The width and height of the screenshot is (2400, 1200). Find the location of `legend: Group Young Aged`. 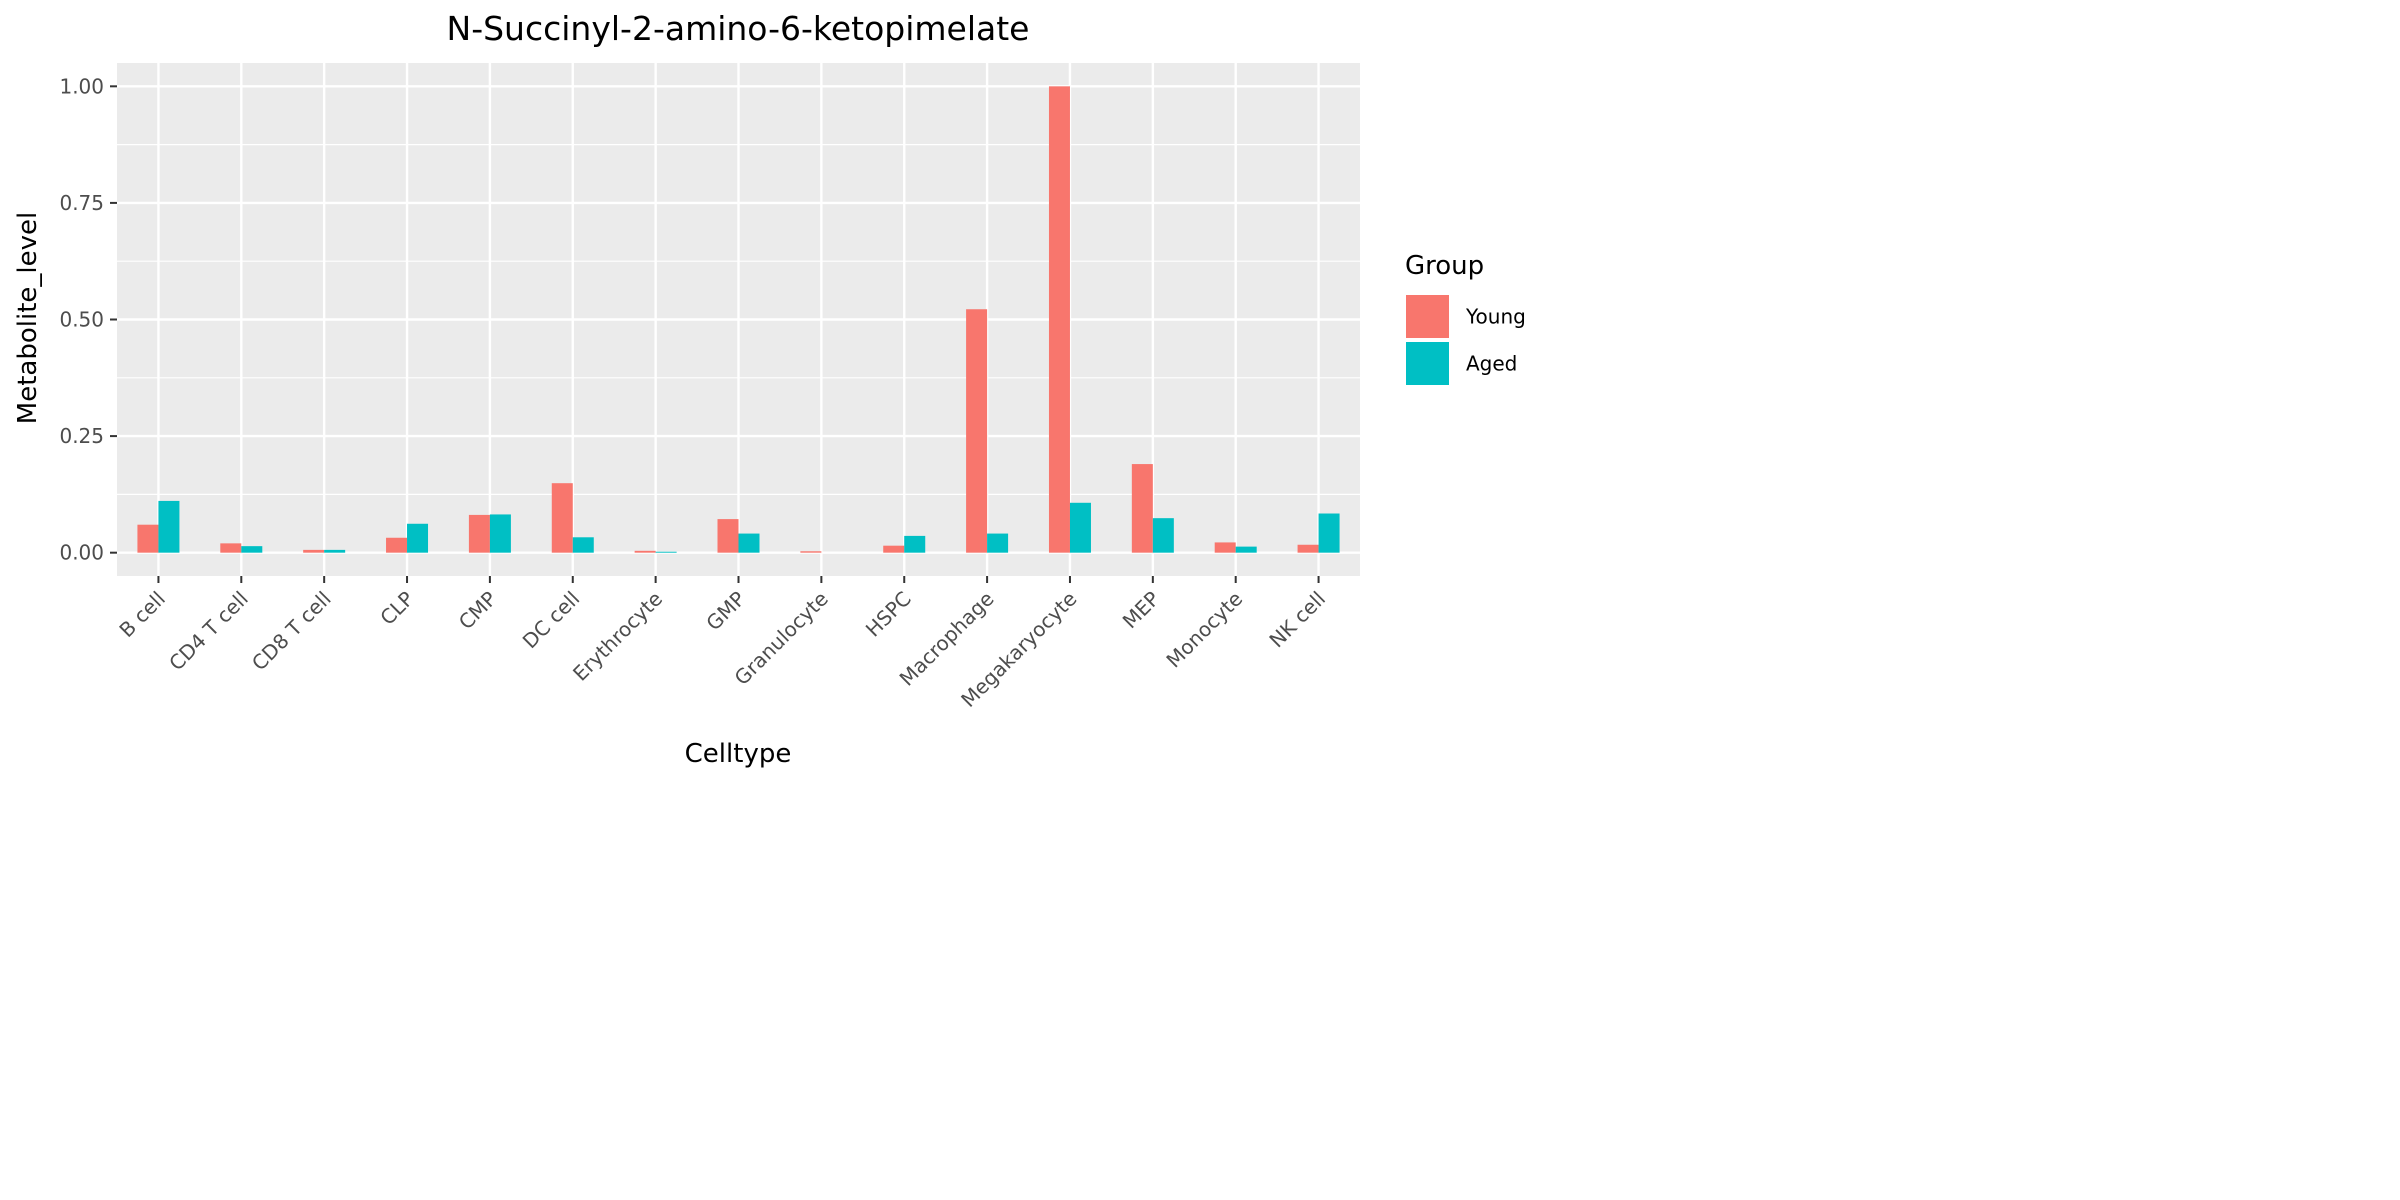

legend: Group Young Aged is located at coordinates (1465, 318).